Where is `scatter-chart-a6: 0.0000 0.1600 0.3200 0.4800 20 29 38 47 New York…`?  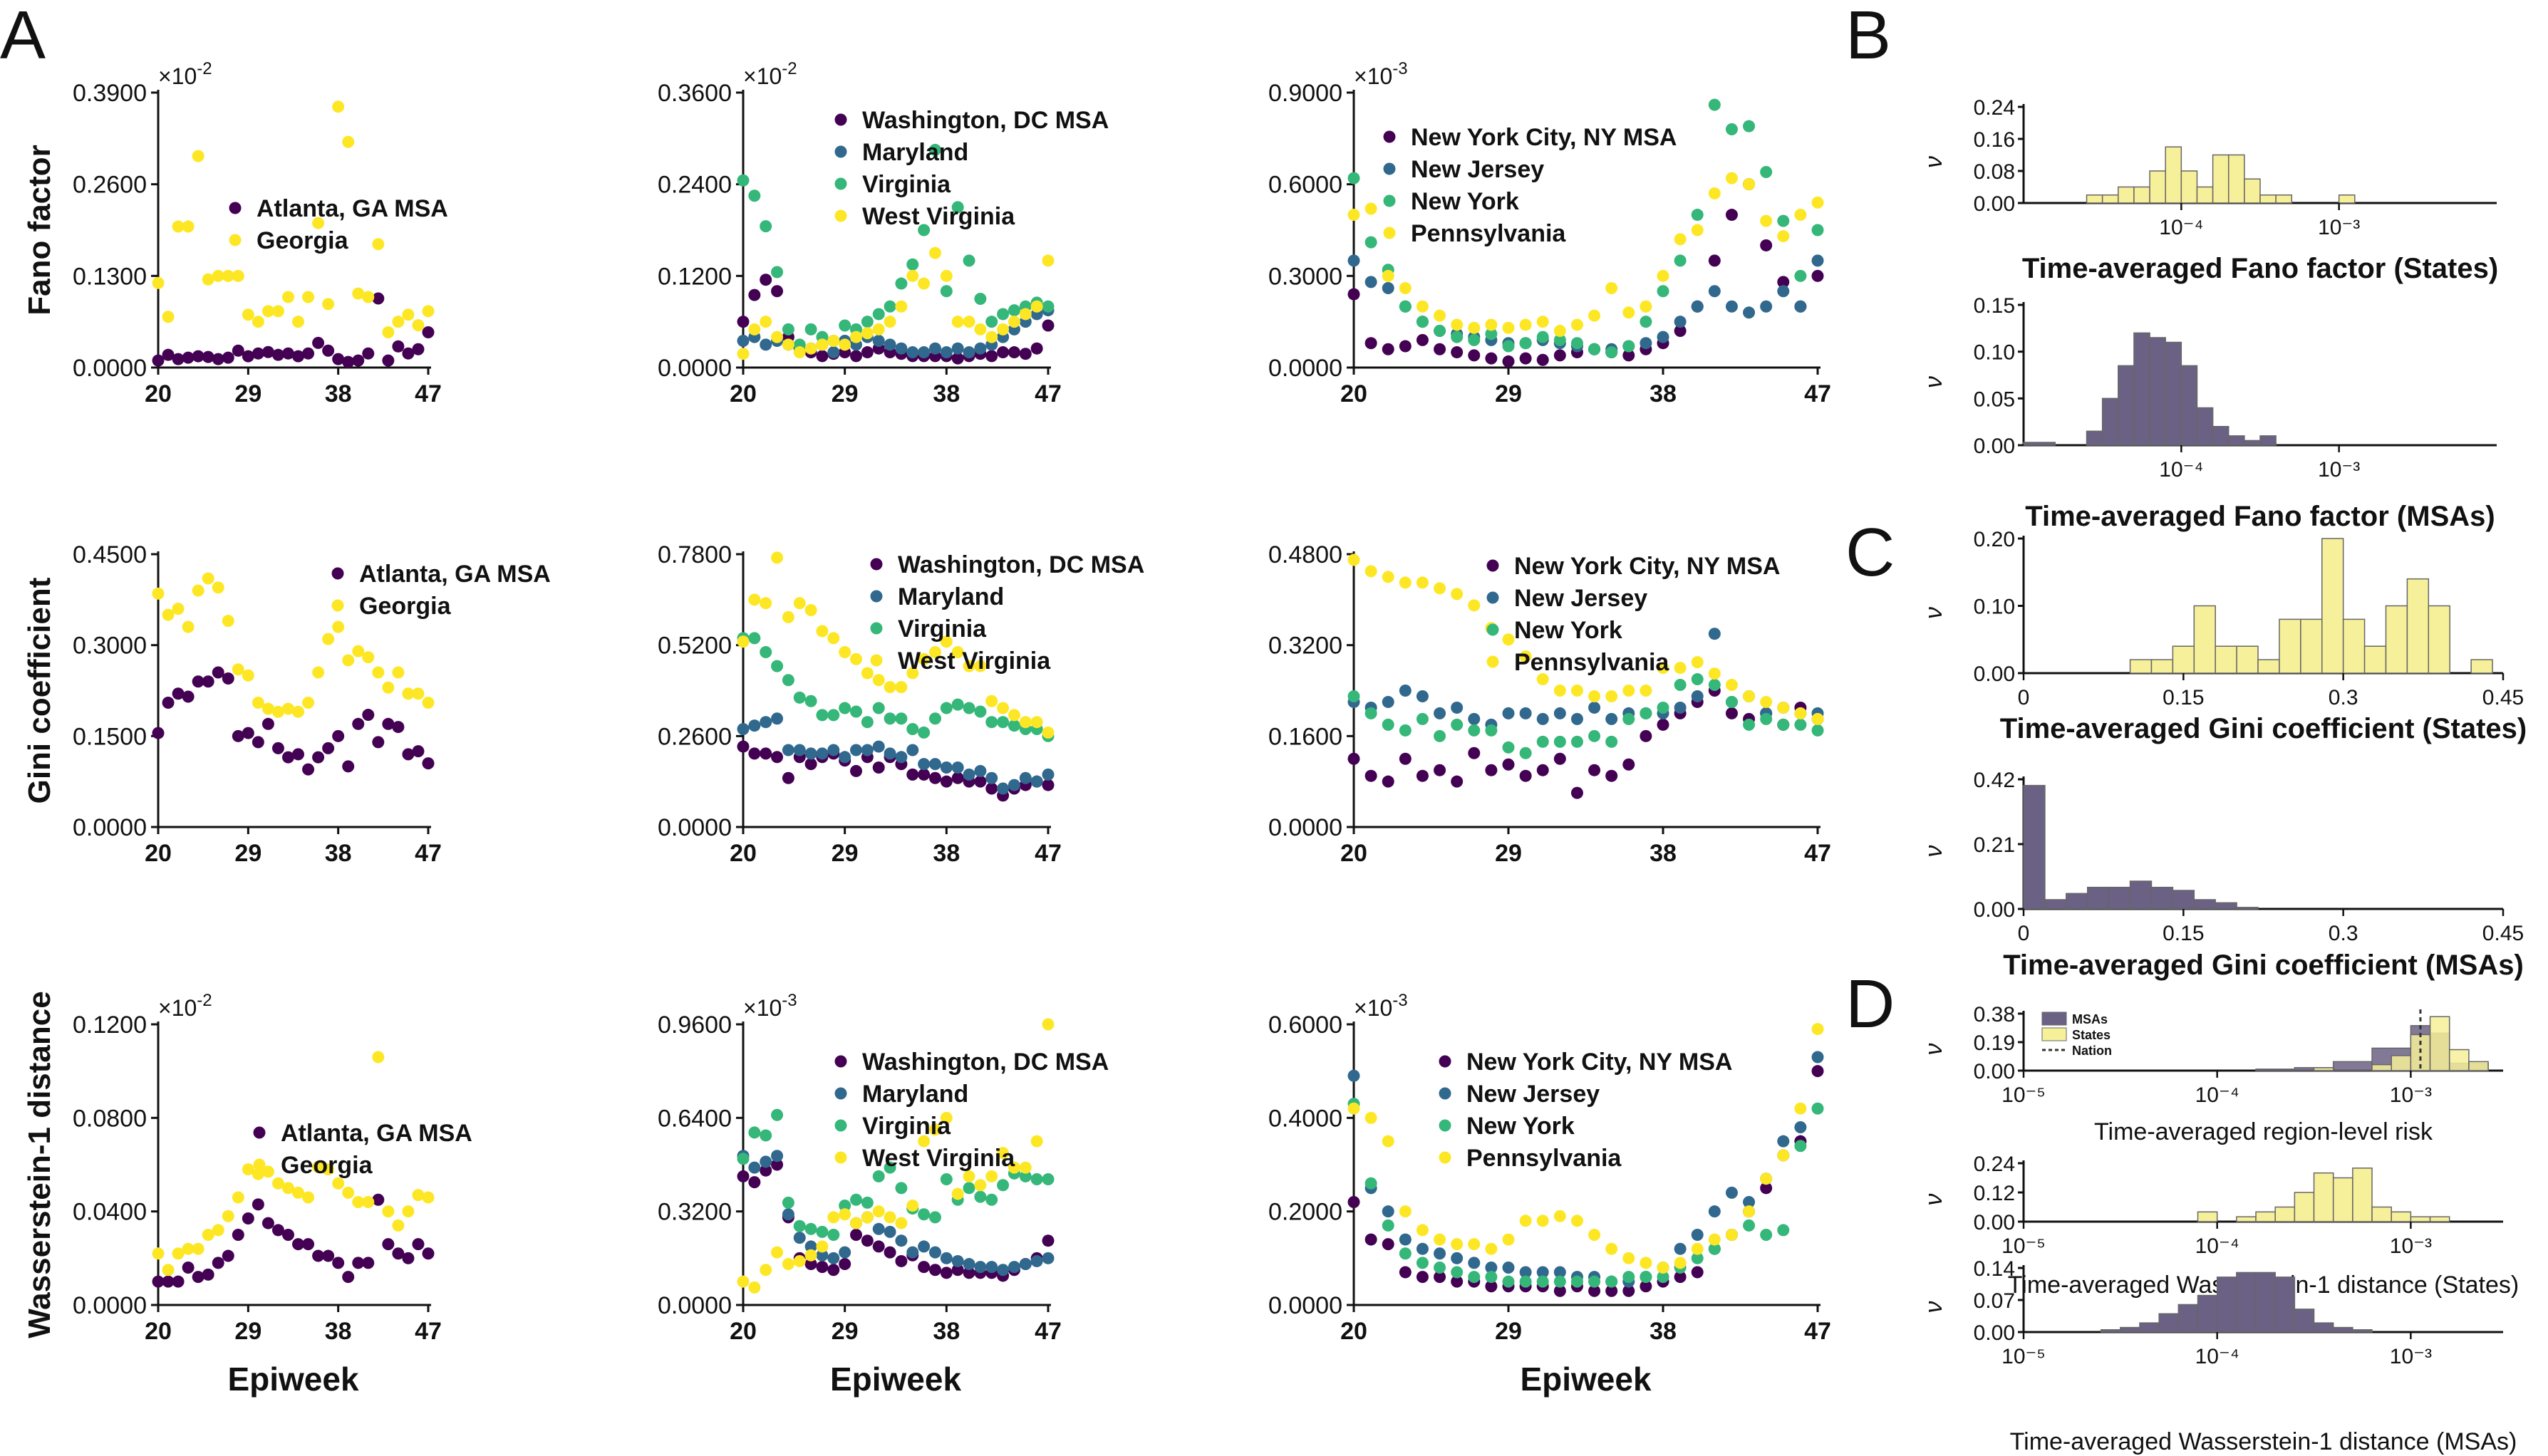
scatter-chart-a6: 0.0000 0.1600 0.3200 0.4800 20 29 38 47 New York… is located at coordinates (1549, 704).